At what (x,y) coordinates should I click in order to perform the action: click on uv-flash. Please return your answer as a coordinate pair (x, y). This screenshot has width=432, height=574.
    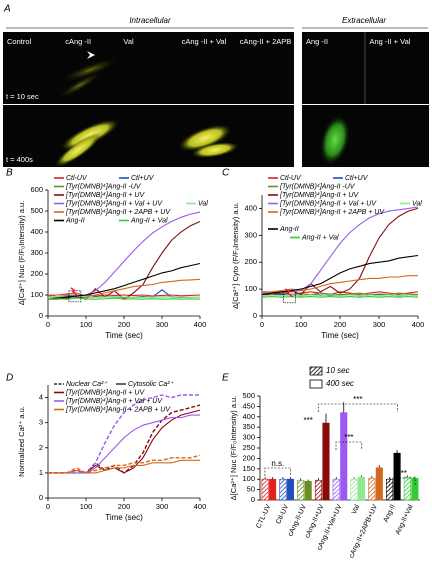
    Looking at the image, I should click on (289, 293).